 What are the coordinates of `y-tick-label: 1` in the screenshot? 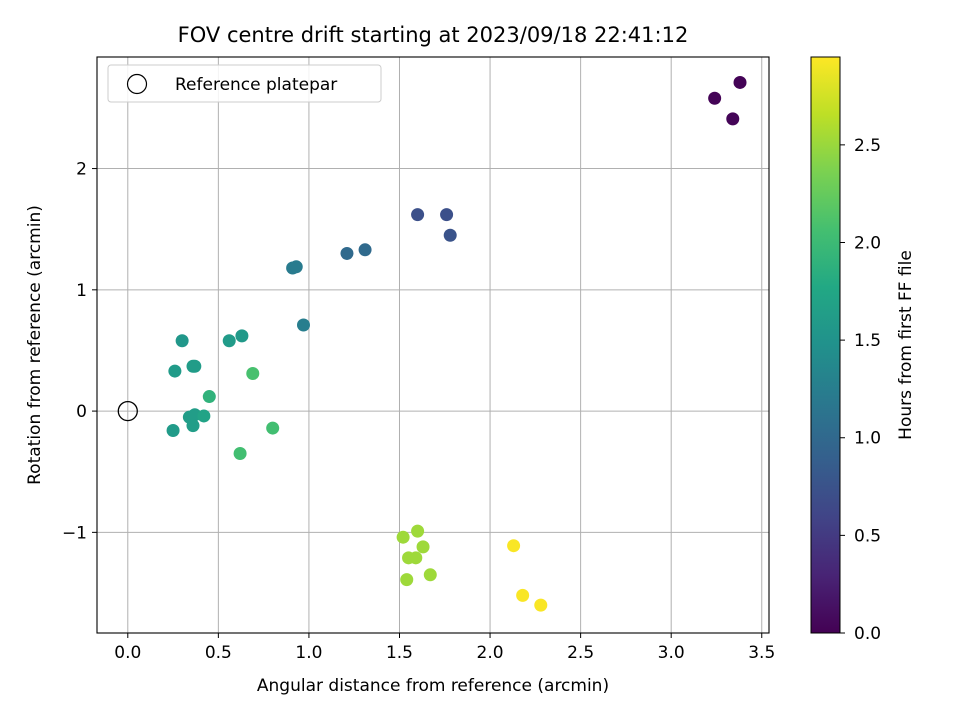 It's located at (81, 291).